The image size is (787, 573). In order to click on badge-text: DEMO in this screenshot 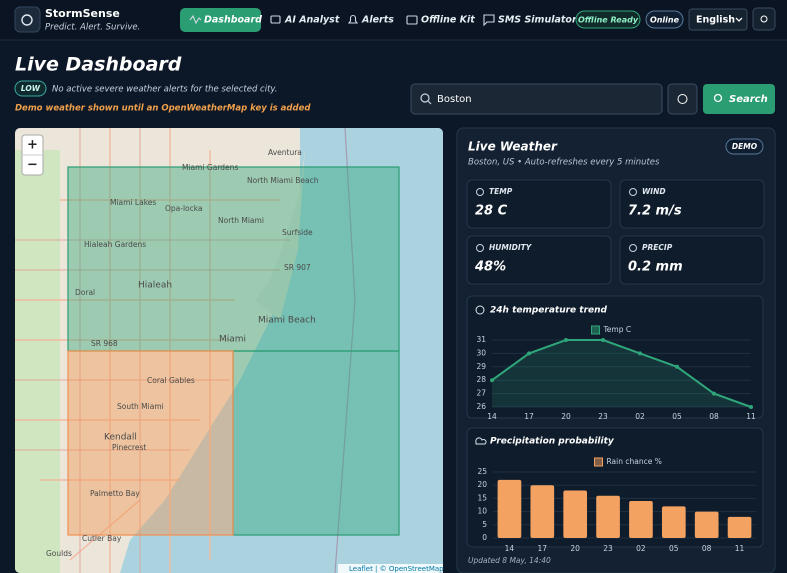, I will do `click(745, 146)`.